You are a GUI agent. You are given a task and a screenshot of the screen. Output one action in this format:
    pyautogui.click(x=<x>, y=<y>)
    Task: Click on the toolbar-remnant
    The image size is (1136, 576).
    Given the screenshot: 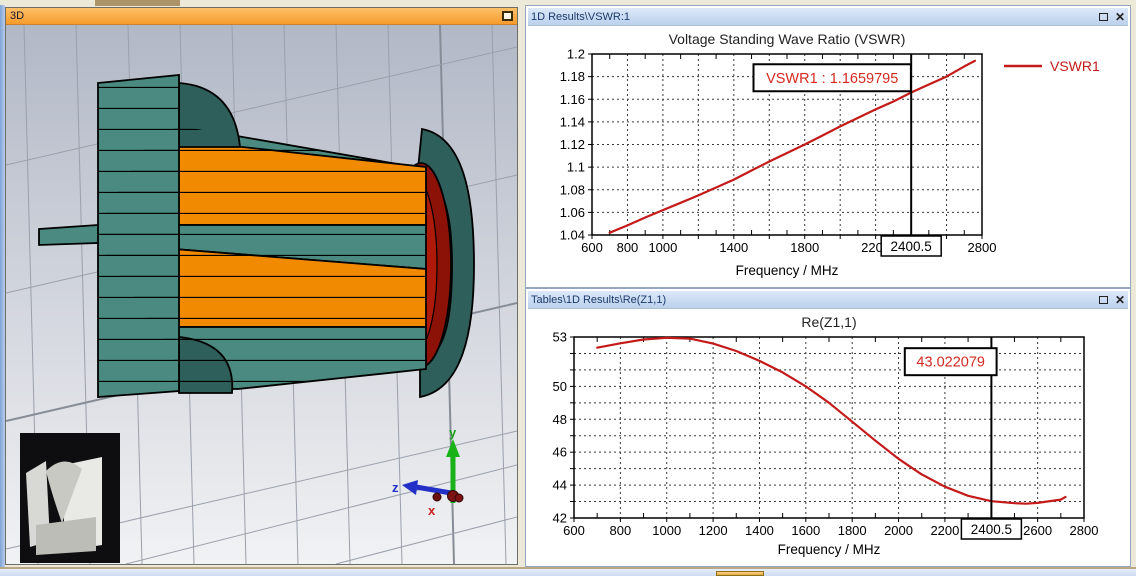 What is the action you would take?
    pyautogui.click(x=137, y=3)
    